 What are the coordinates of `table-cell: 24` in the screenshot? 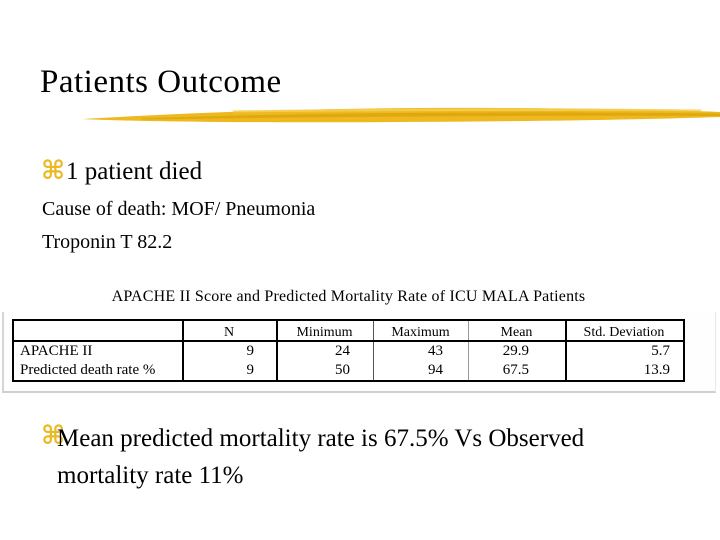 It's located at (342, 351).